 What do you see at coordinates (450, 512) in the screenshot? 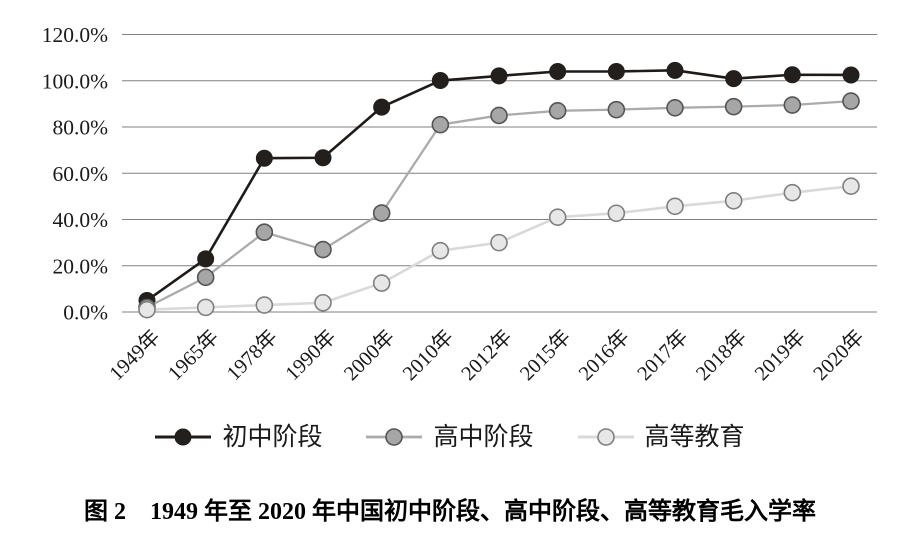
I see `figure-caption: 图 2 1949 年至 2020 年中国初中阶段、高中阶段、高等教育毛入学率` at bounding box center [450, 512].